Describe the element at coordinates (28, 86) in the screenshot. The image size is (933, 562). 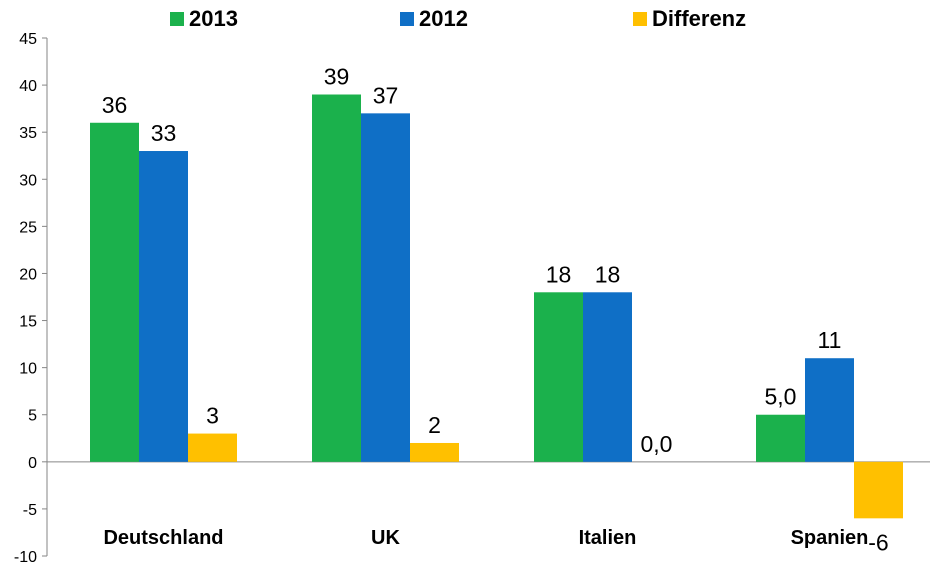
I see `y-tick-label: 40` at that location.